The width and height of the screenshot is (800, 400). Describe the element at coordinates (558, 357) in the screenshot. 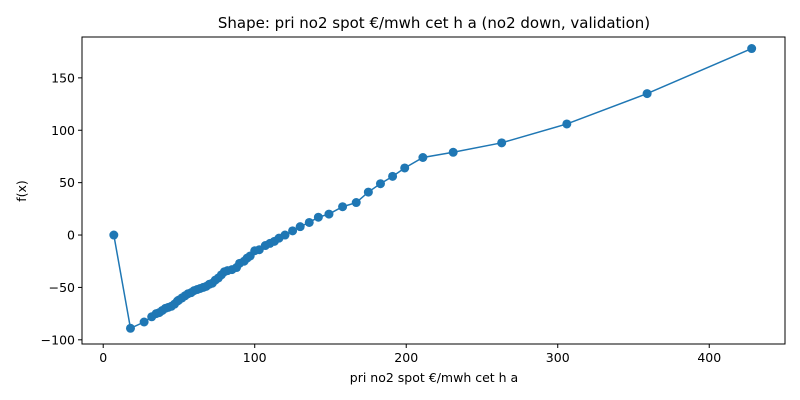

I see `x-tick-label: 300` at that location.